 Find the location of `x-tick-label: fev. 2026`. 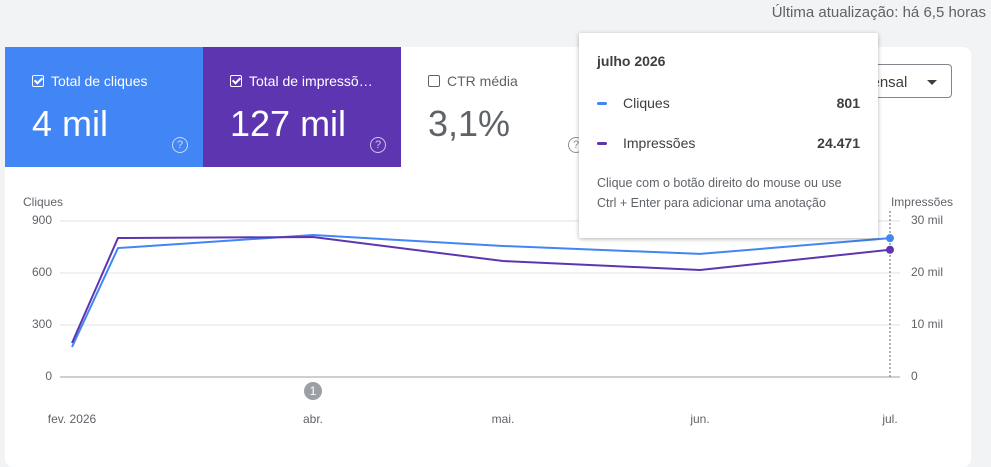

x-tick-label: fev. 2026 is located at coordinates (72, 419).